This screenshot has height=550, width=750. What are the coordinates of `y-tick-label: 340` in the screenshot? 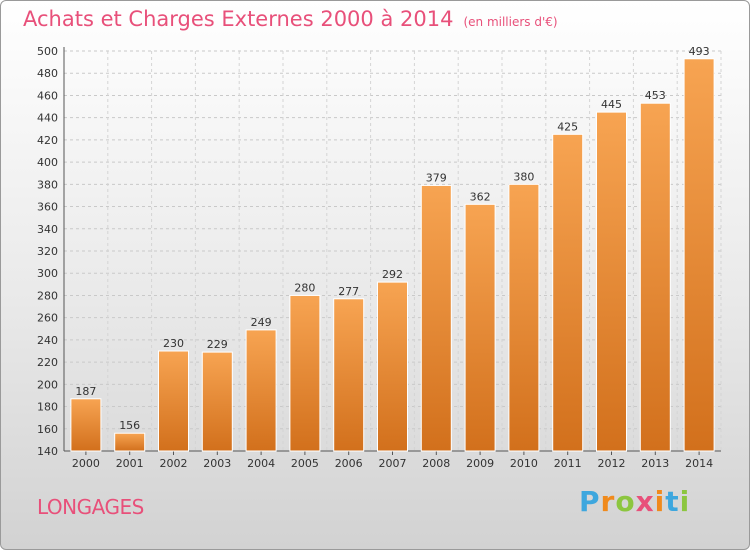 It's located at (47, 229).